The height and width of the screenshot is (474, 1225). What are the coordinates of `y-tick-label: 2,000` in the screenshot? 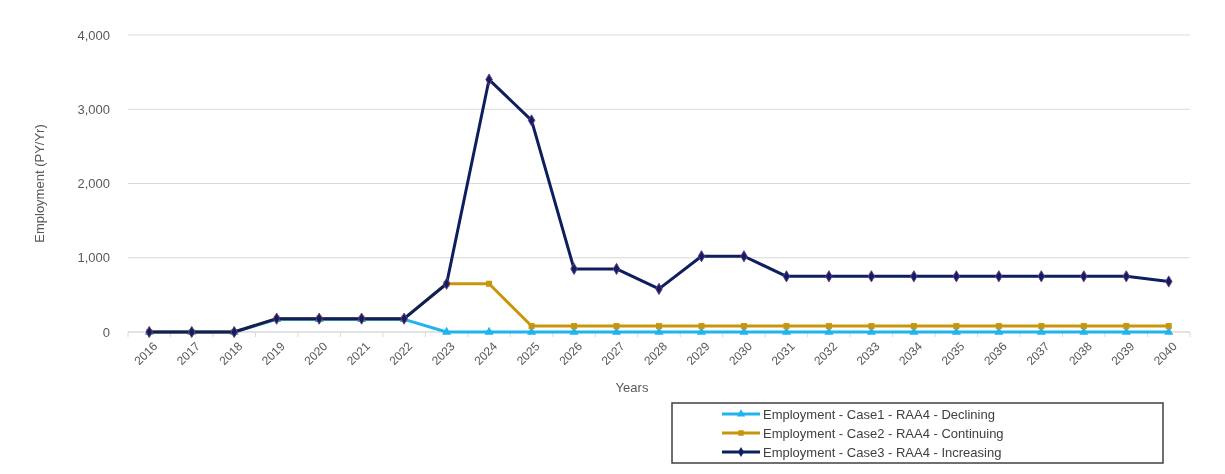 It's located at (93, 184).